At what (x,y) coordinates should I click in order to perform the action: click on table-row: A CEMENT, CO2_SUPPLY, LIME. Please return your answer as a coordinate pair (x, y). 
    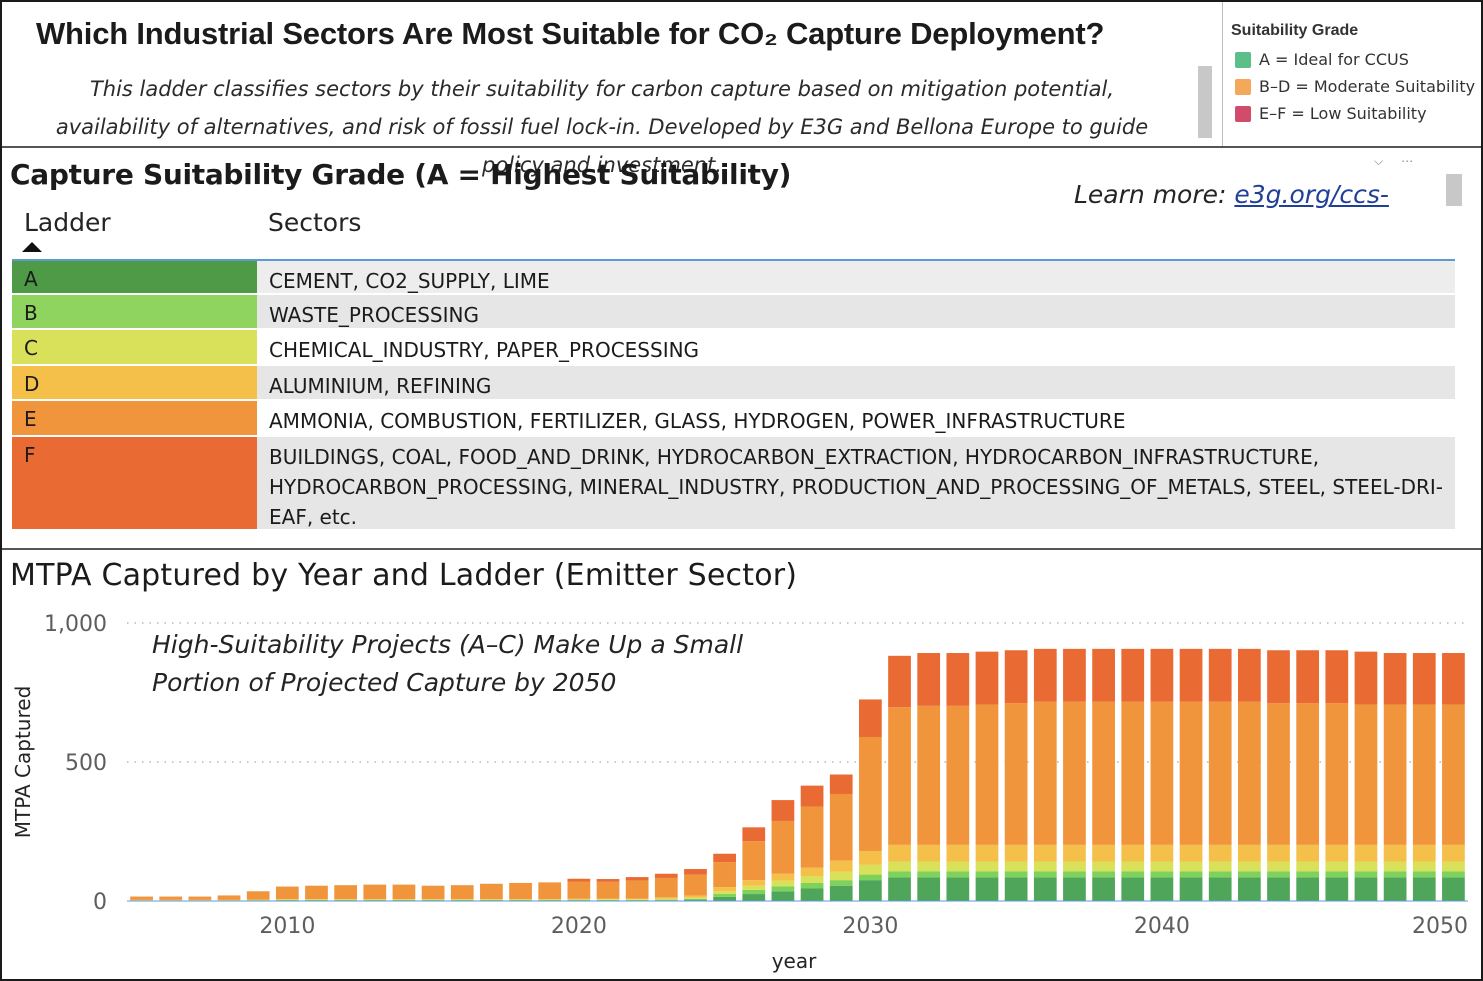
    Looking at the image, I should click on (733, 278).